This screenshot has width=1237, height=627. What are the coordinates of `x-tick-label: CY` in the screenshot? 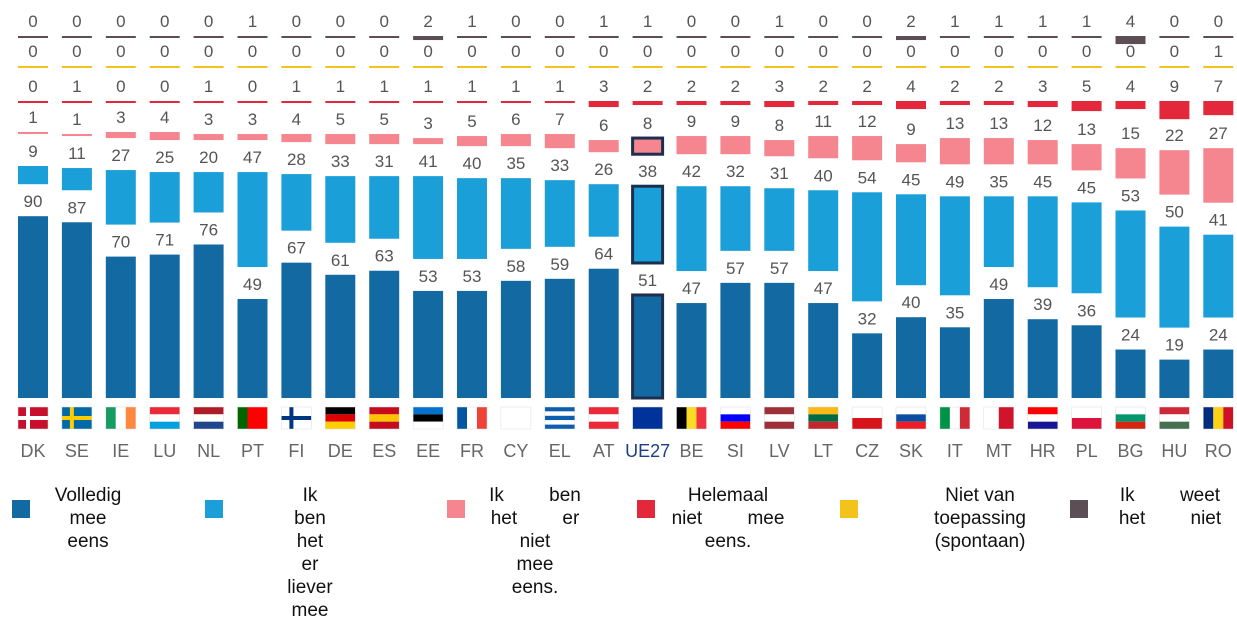 It's located at (515, 451).